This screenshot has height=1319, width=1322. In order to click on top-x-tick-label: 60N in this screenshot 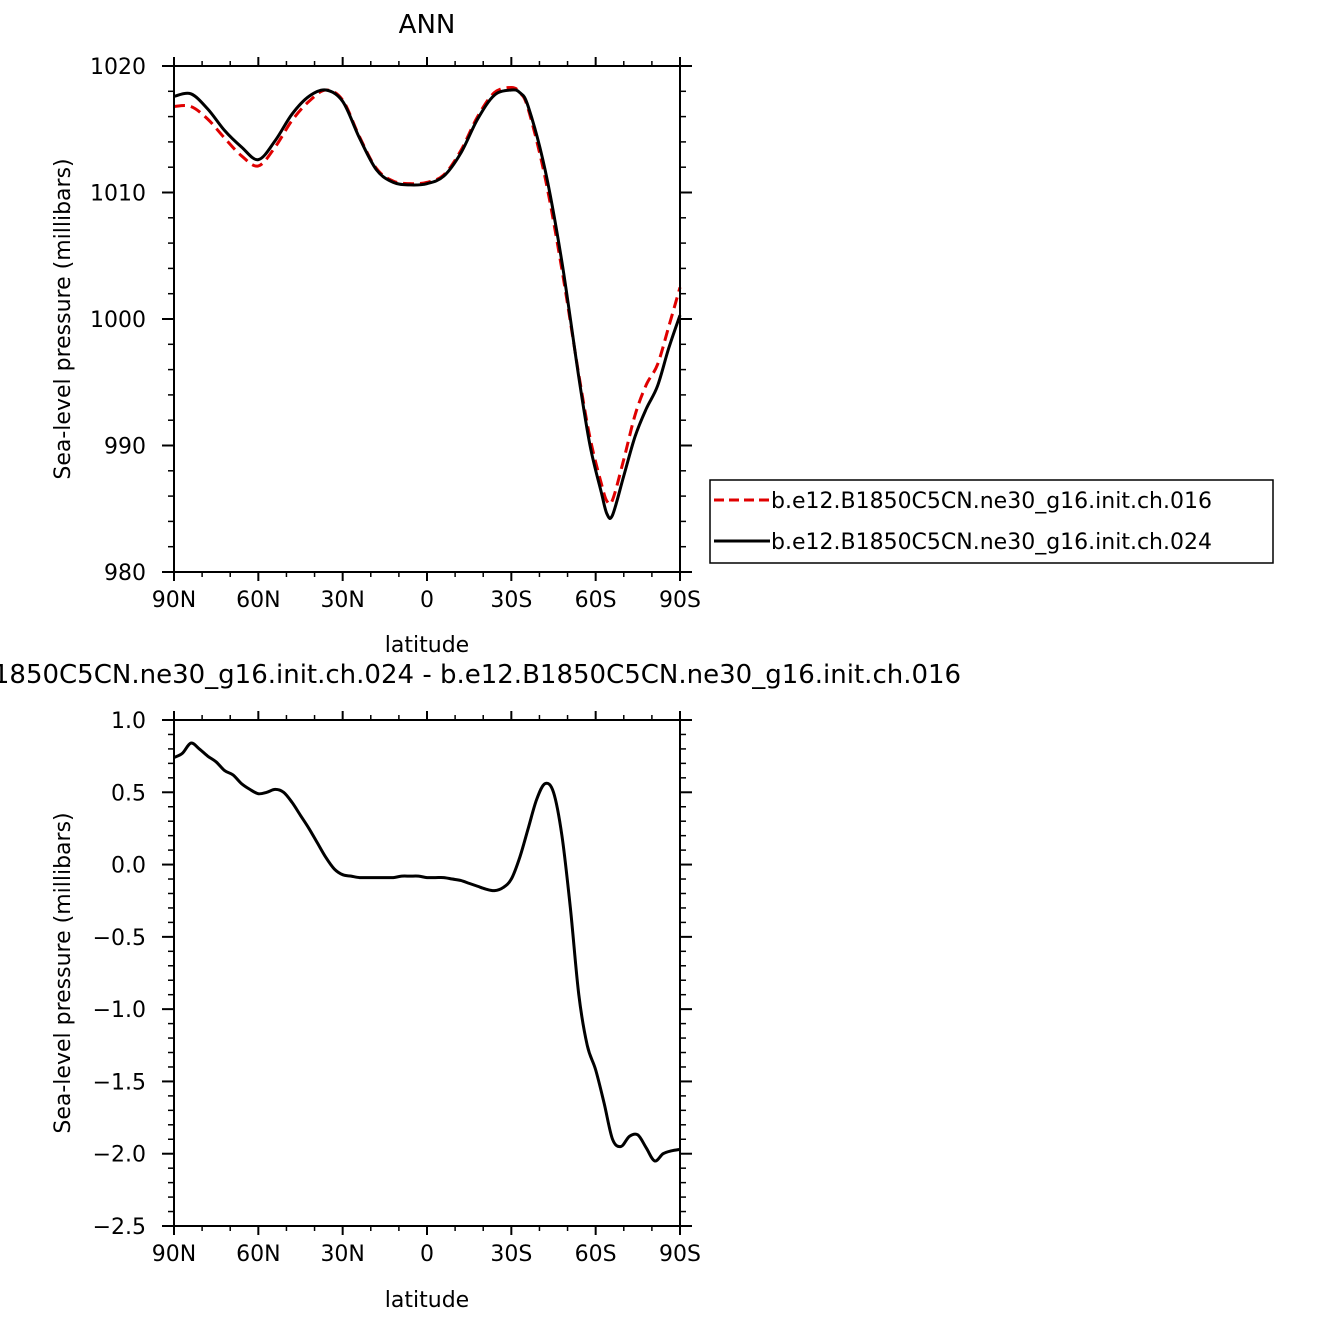, I will do `click(258, 600)`.